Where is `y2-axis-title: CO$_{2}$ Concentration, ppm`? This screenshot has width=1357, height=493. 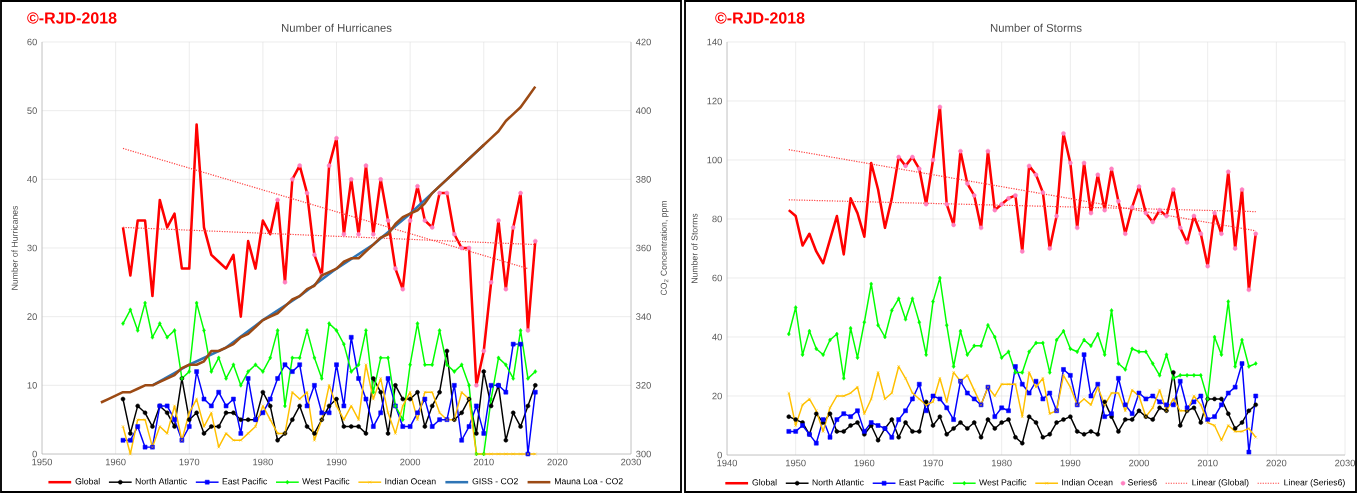 y2-axis-title: CO$_{2}$ Concentration, ppm is located at coordinates (664, 248).